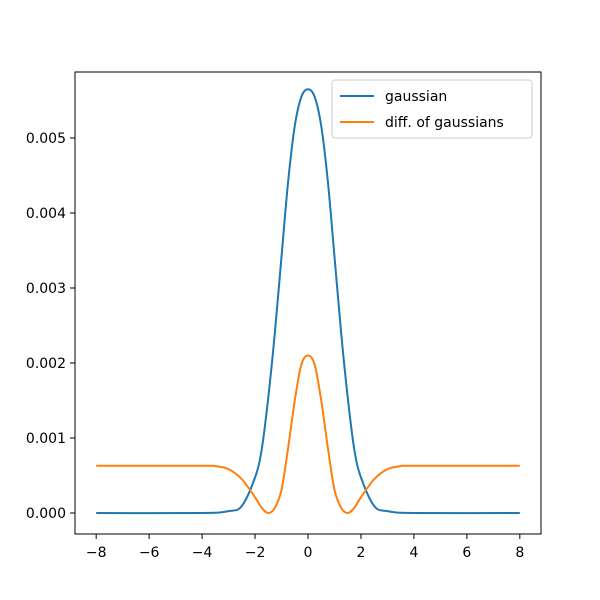 The image size is (600, 600). I want to click on x-tick-label: 0, so click(308, 553).